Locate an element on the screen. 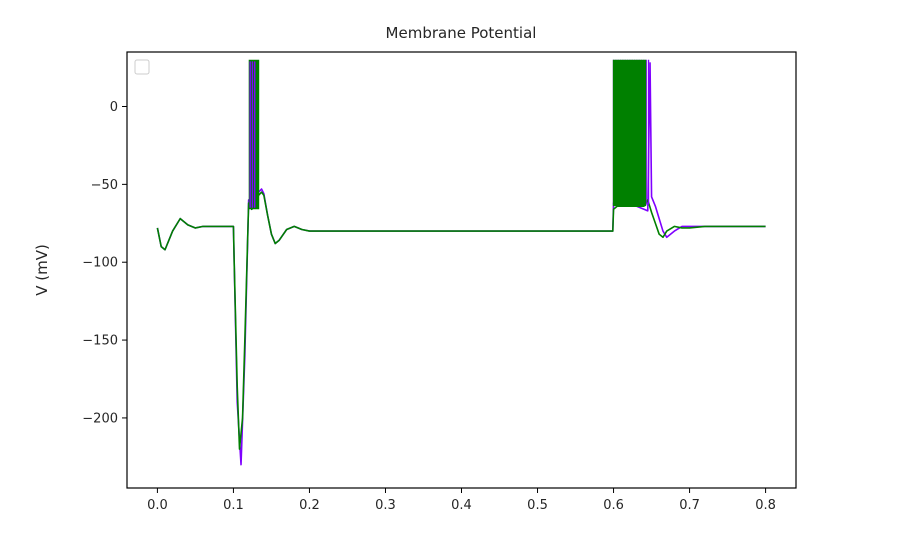  y-axis: 0 −50 −100 −150 −200 is located at coordinates (104, 263).